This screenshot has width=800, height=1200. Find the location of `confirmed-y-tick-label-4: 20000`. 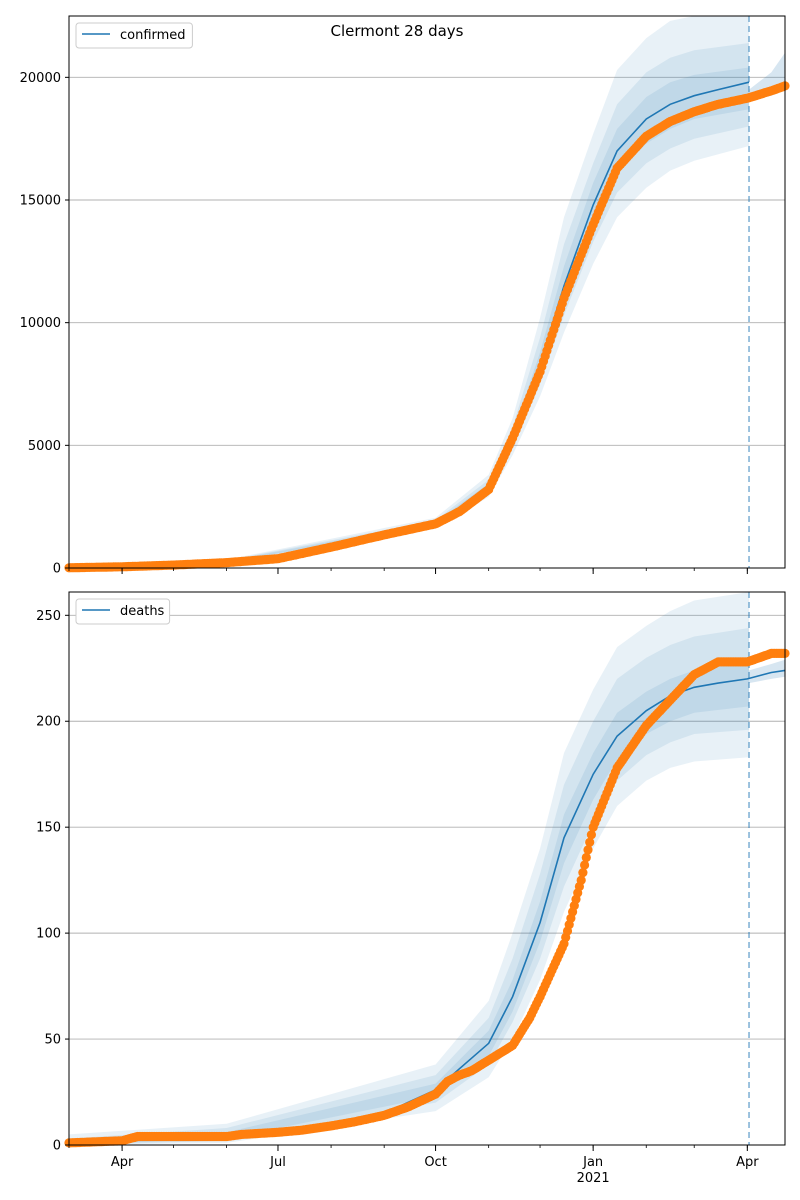

confirmed-y-tick-label-4: 20000 is located at coordinates (40, 78).